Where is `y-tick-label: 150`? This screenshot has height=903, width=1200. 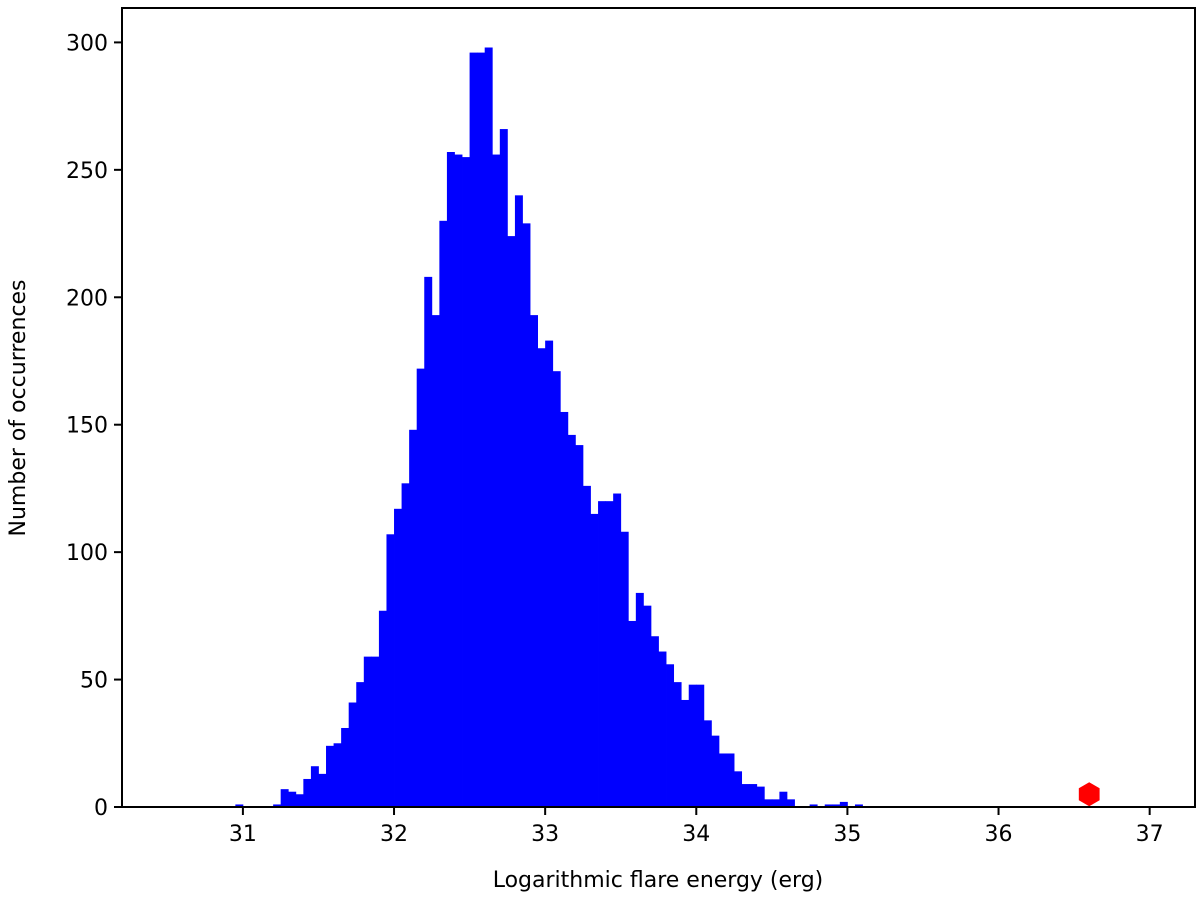
y-tick-label: 150 is located at coordinates (87, 426).